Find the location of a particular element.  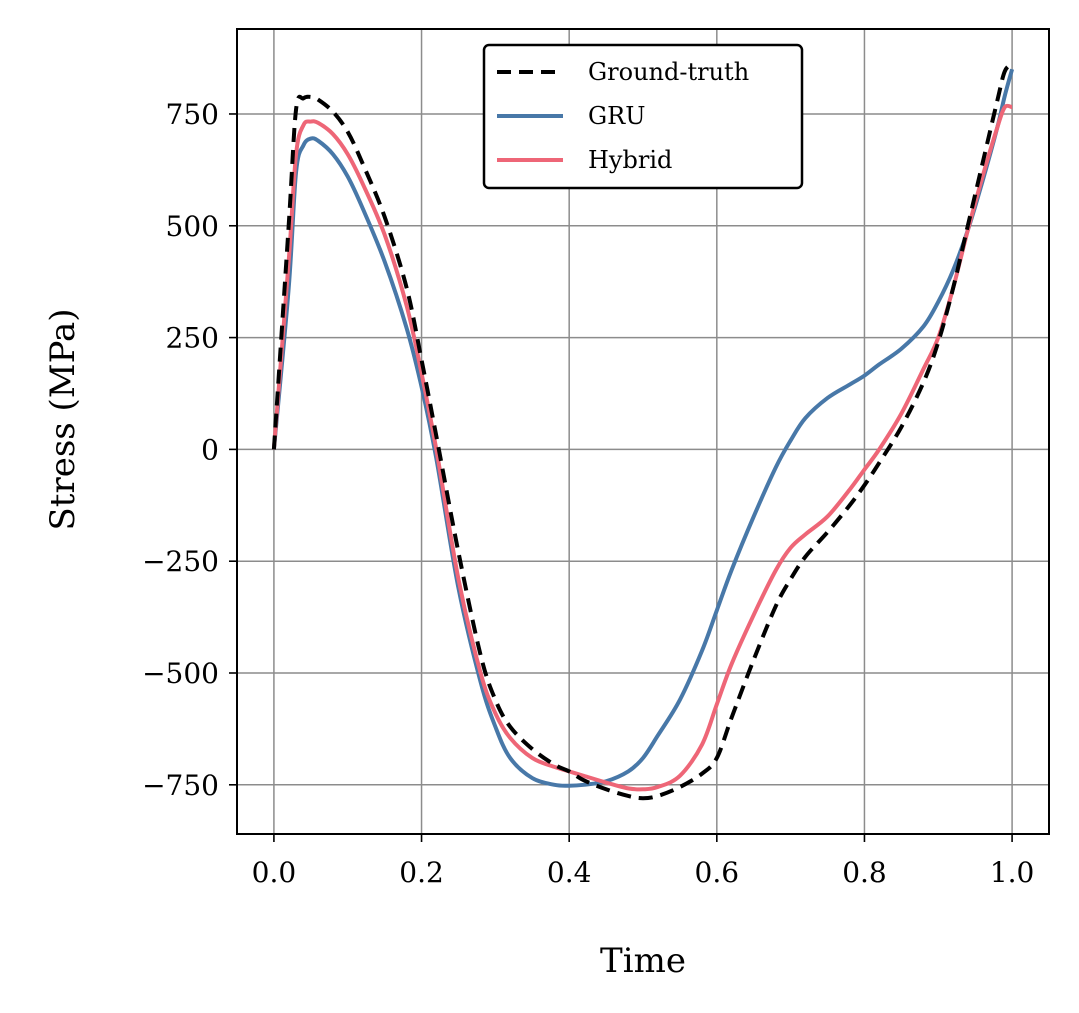

y-tick-label: −500 is located at coordinates (180, 673).